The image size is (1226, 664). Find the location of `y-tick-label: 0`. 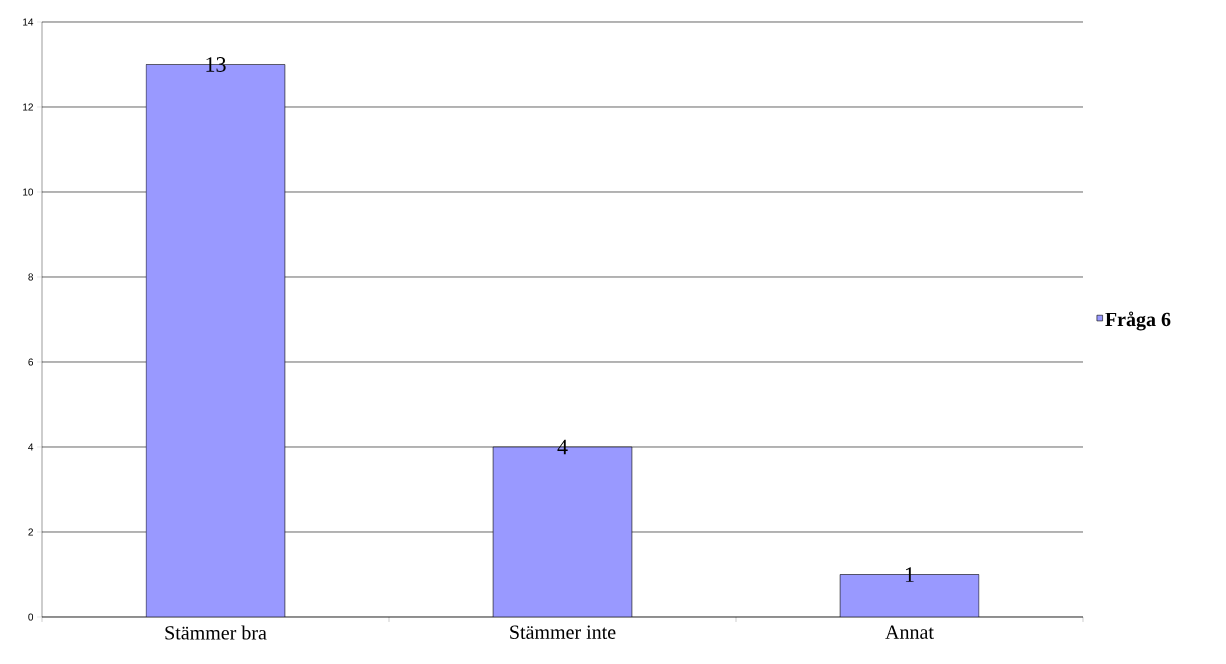

y-tick-label: 0 is located at coordinates (31, 617).